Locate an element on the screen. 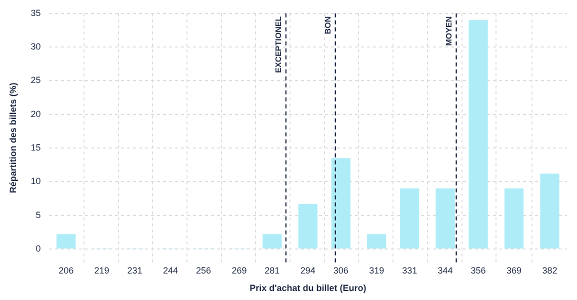  x-tick-label: 269 is located at coordinates (239, 270).